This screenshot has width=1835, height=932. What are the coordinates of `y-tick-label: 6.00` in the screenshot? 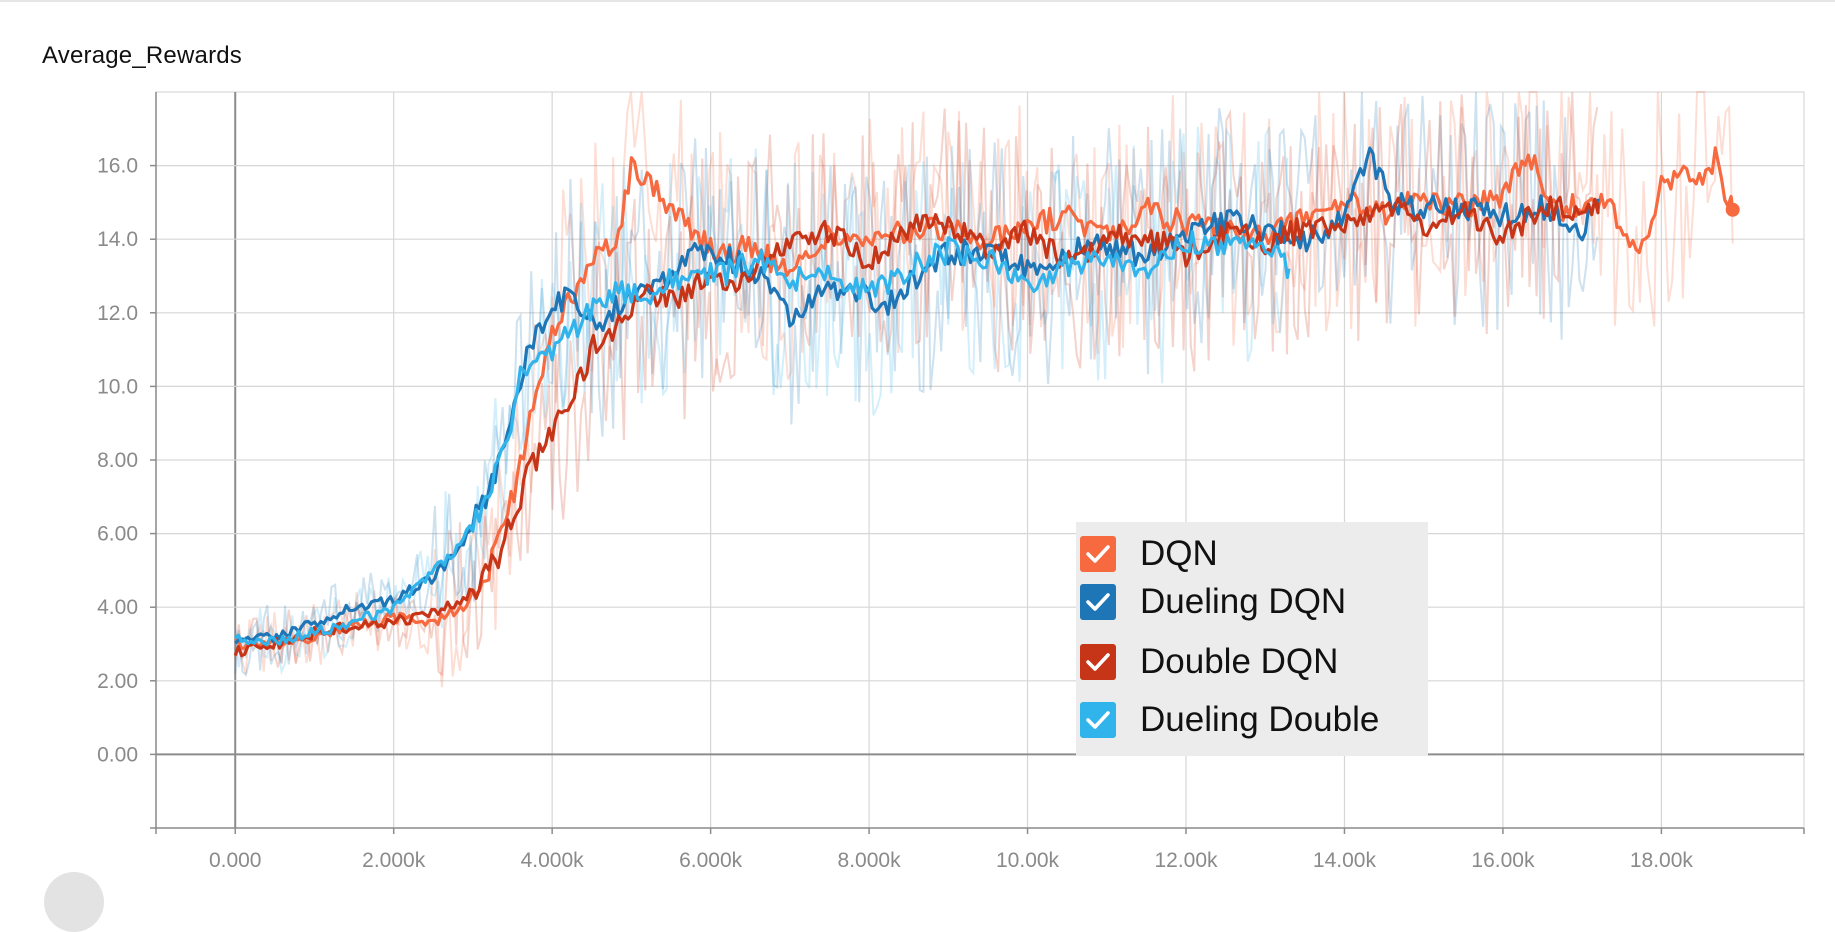 It's located at (117, 534).